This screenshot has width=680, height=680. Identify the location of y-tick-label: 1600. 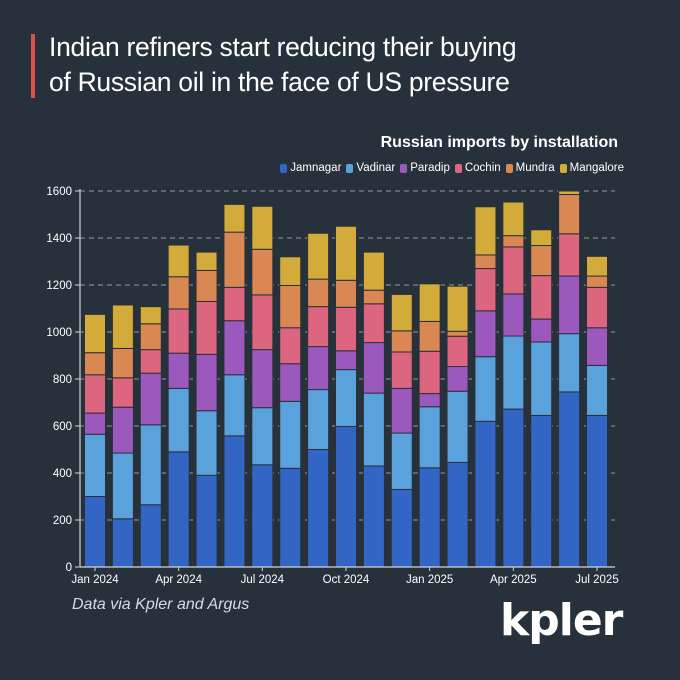
(59, 192).